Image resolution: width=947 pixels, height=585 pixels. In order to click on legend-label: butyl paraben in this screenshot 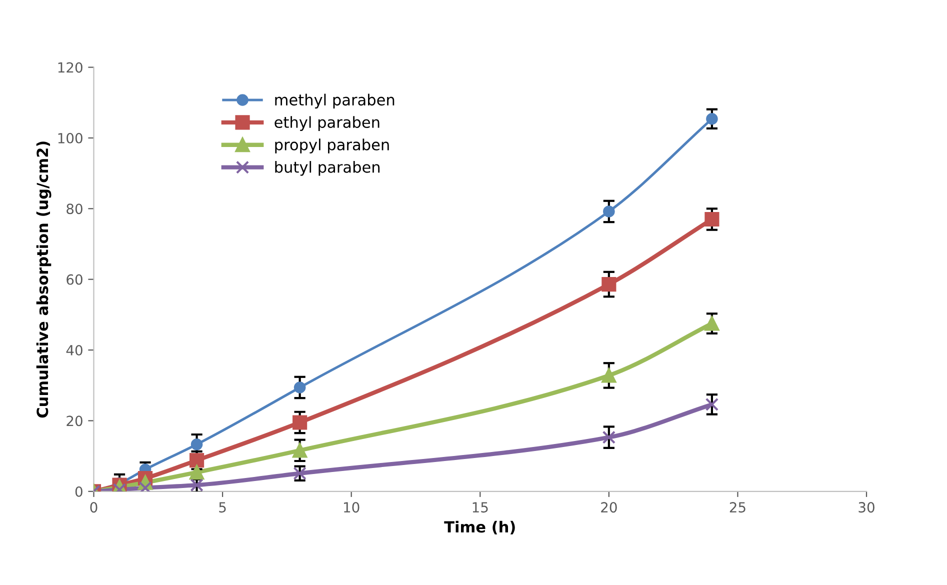, I will do `click(327, 168)`.